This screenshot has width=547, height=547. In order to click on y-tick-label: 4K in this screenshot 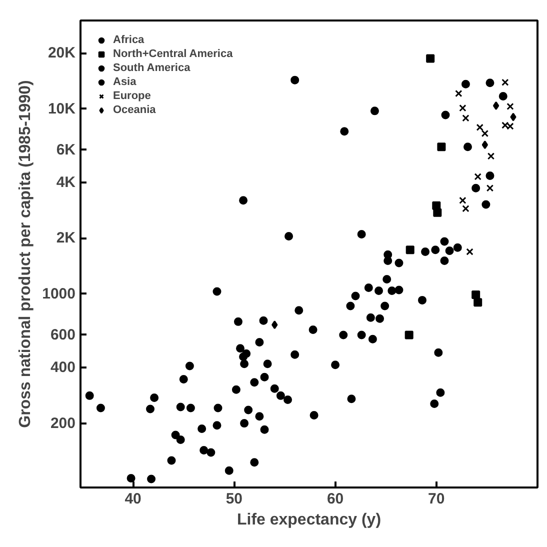, I will do `click(66, 182)`.